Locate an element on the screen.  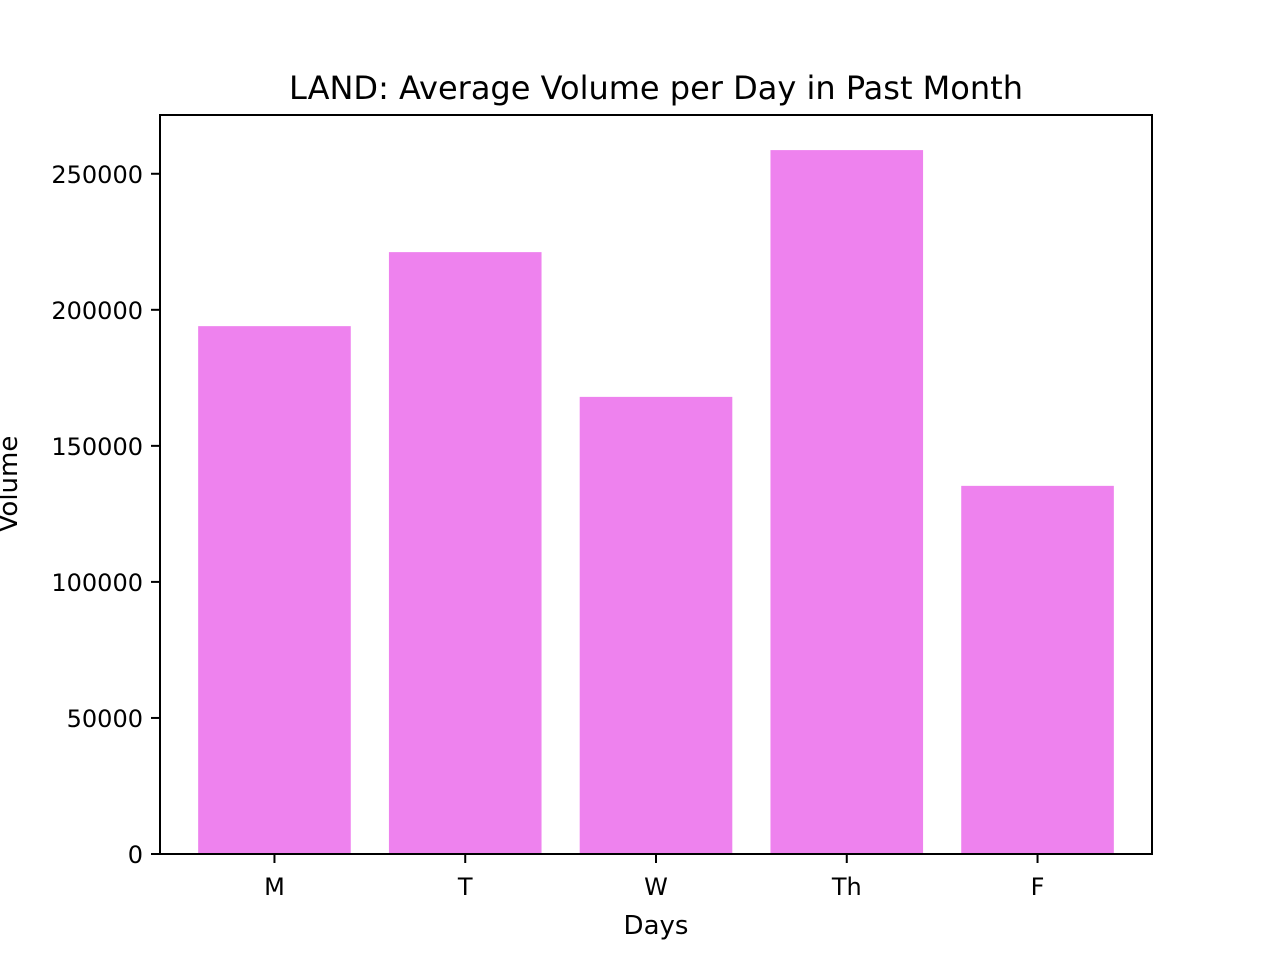
y-tick-label: 150000 is located at coordinates (97, 447).